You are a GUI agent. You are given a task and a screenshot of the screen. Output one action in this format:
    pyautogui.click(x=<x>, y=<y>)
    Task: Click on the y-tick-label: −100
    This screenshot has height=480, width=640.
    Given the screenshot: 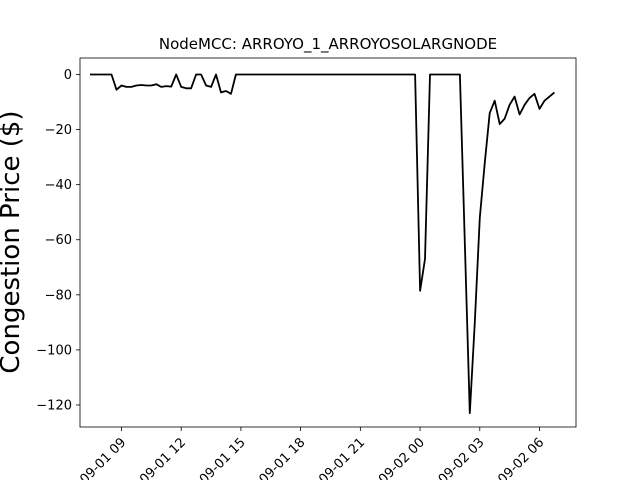 What is the action you would take?
    pyautogui.click(x=54, y=350)
    